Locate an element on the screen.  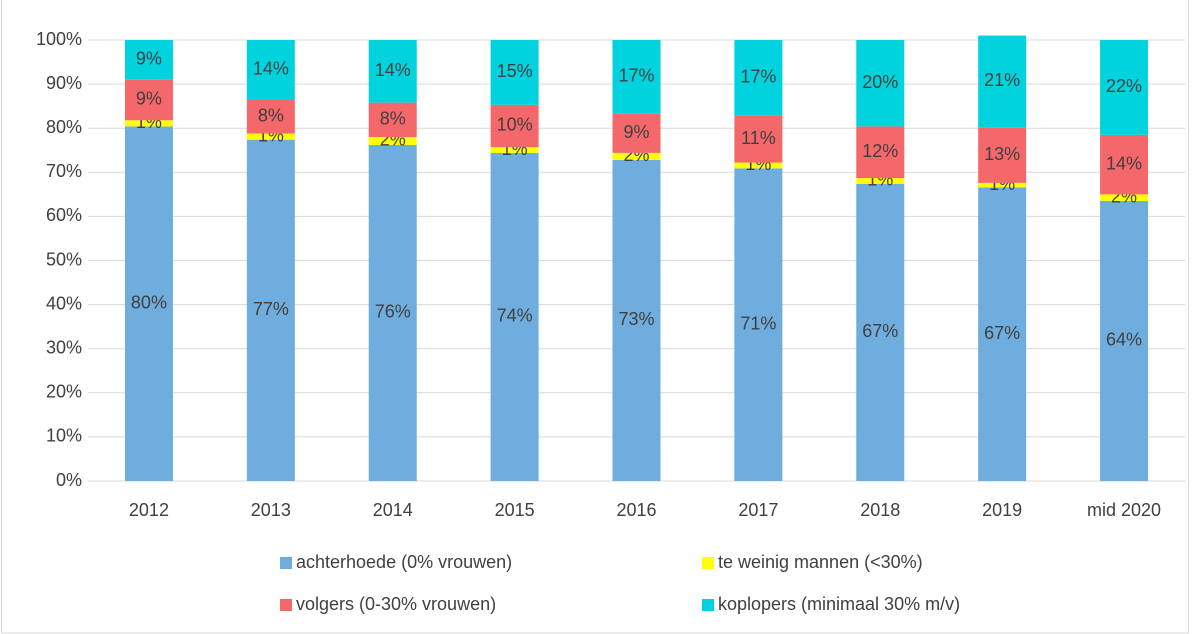
data-label: 12% is located at coordinates (880, 151).